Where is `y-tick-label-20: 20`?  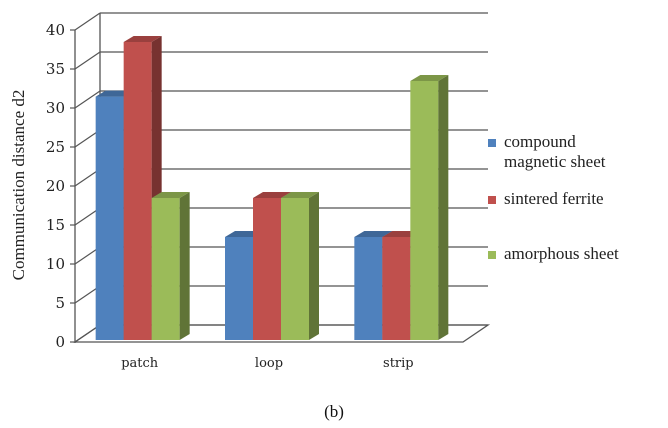 y-tick-label-20: 20 is located at coordinates (55, 186).